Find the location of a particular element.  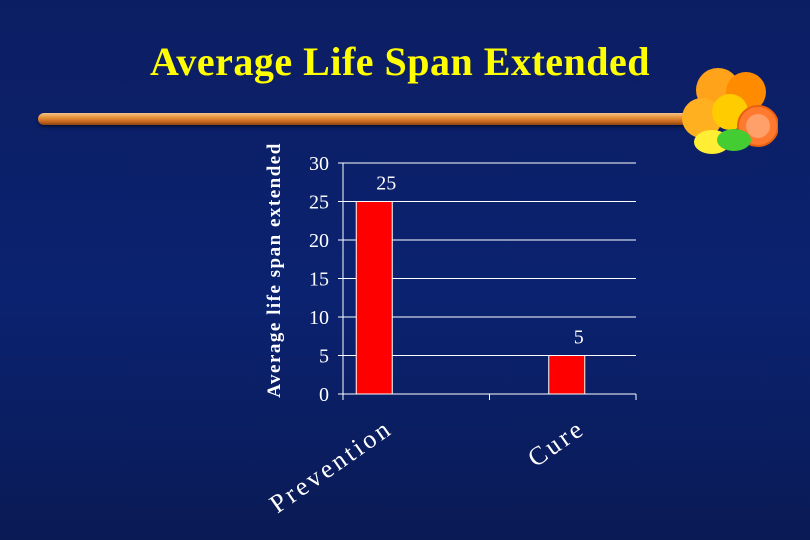

y-tick-label: 20 is located at coordinates (319, 241).